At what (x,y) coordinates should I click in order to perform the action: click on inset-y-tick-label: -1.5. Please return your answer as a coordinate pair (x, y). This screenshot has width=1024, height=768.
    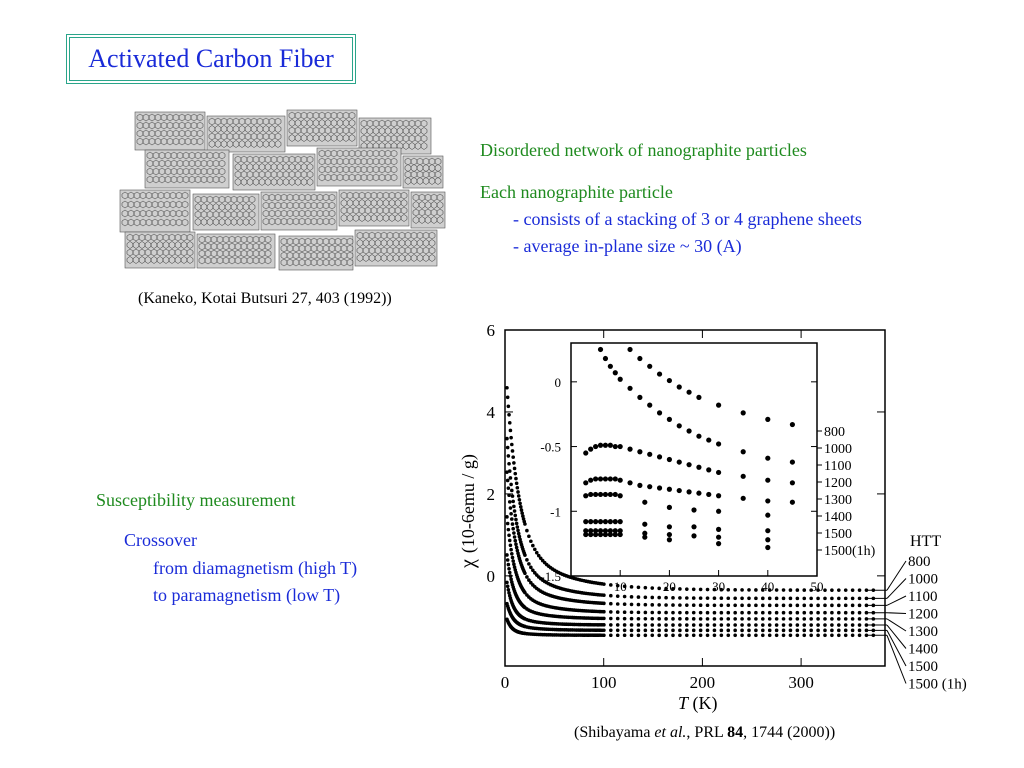
    Looking at the image, I should click on (550, 576).